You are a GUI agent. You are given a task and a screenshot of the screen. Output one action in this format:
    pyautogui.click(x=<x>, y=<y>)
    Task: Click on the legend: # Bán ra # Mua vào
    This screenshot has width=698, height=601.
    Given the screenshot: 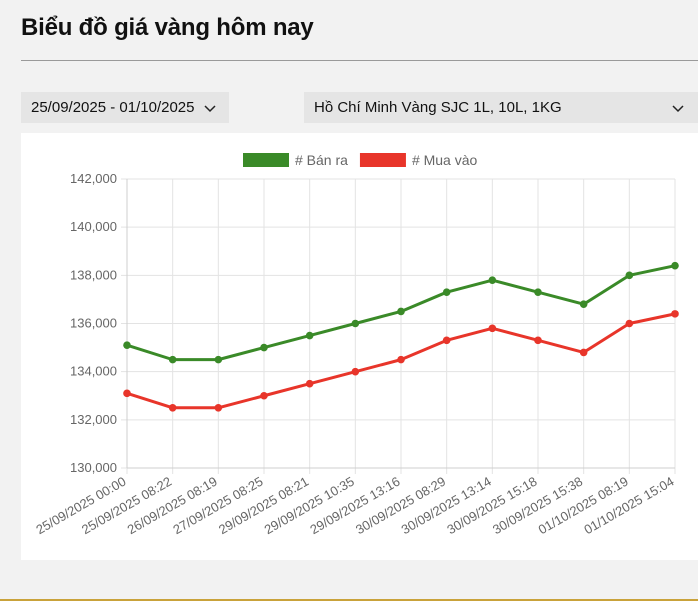 What is the action you would take?
    pyautogui.click(x=360, y=160)
    